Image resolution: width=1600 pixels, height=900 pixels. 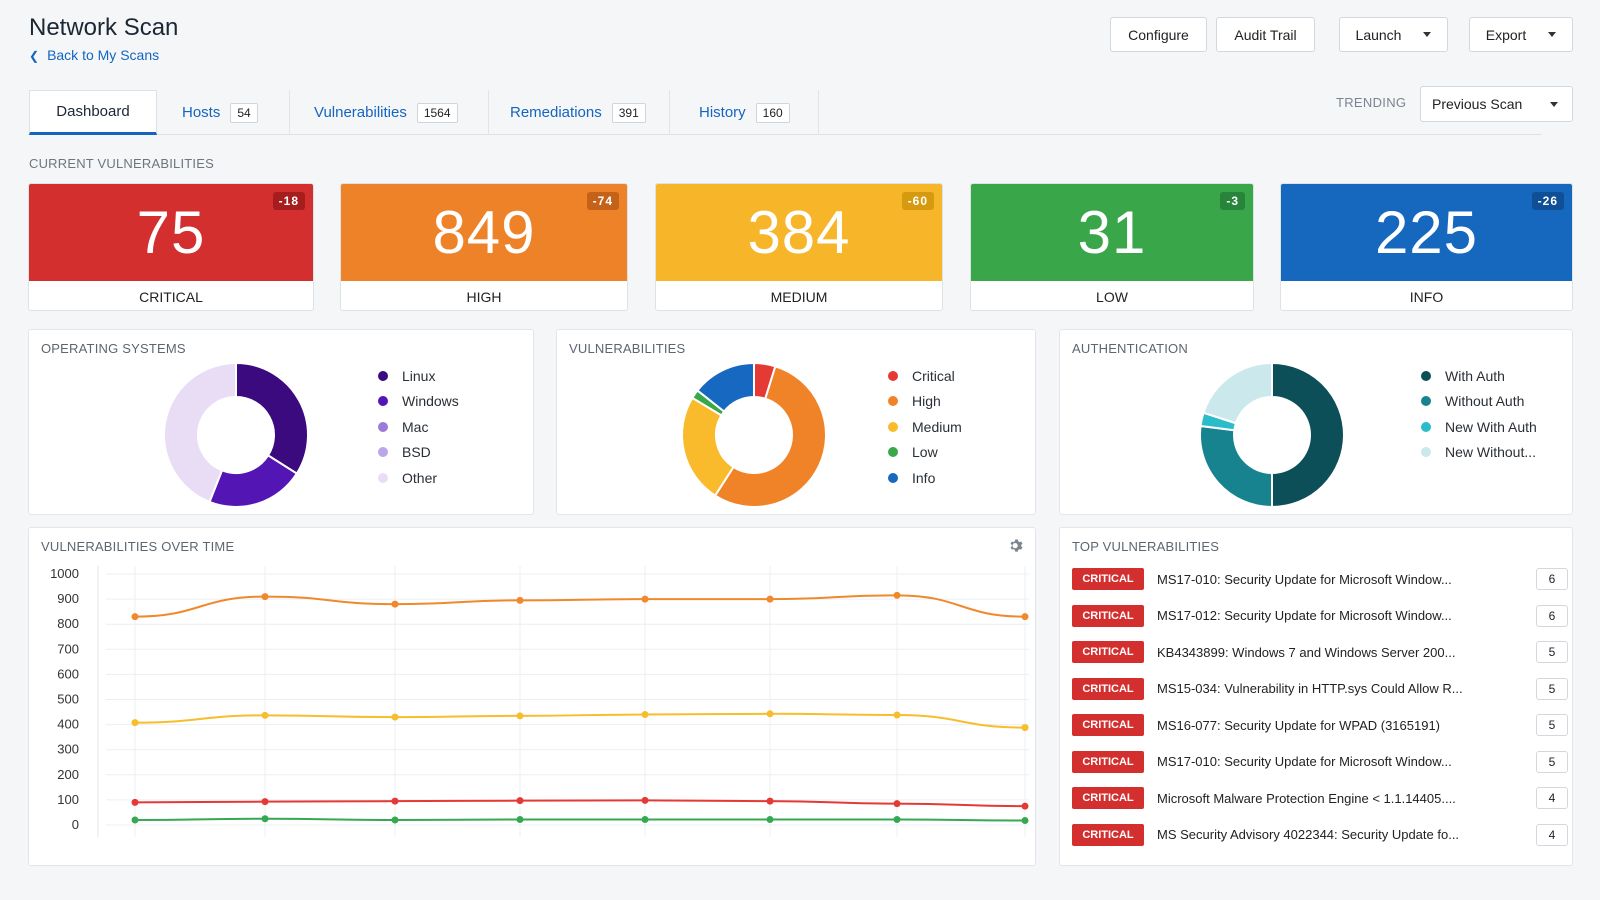 I want to click on legend-item: Without Auth, so click(x=1479, y=402).